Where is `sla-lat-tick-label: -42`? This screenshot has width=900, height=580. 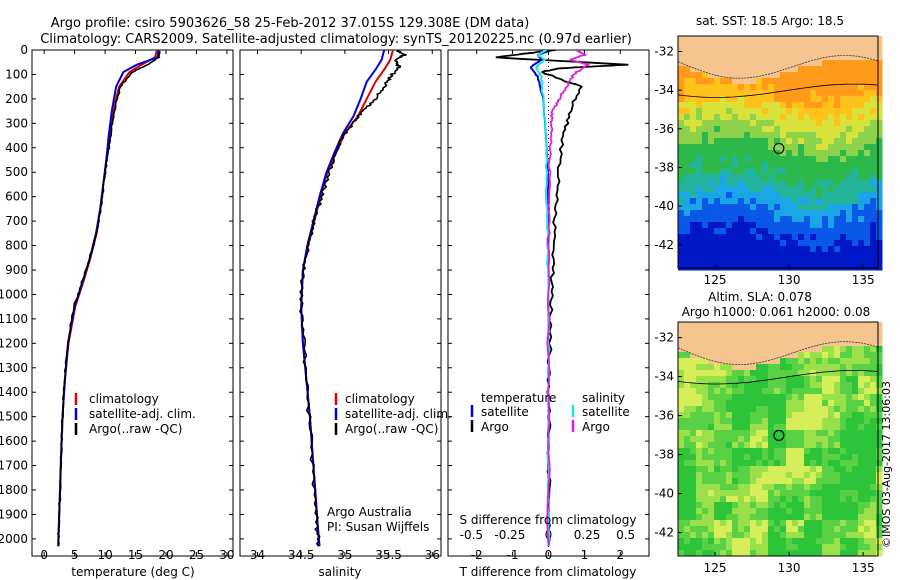
sla-lat-tick-label: -42 is located at coordinates (664, 533).